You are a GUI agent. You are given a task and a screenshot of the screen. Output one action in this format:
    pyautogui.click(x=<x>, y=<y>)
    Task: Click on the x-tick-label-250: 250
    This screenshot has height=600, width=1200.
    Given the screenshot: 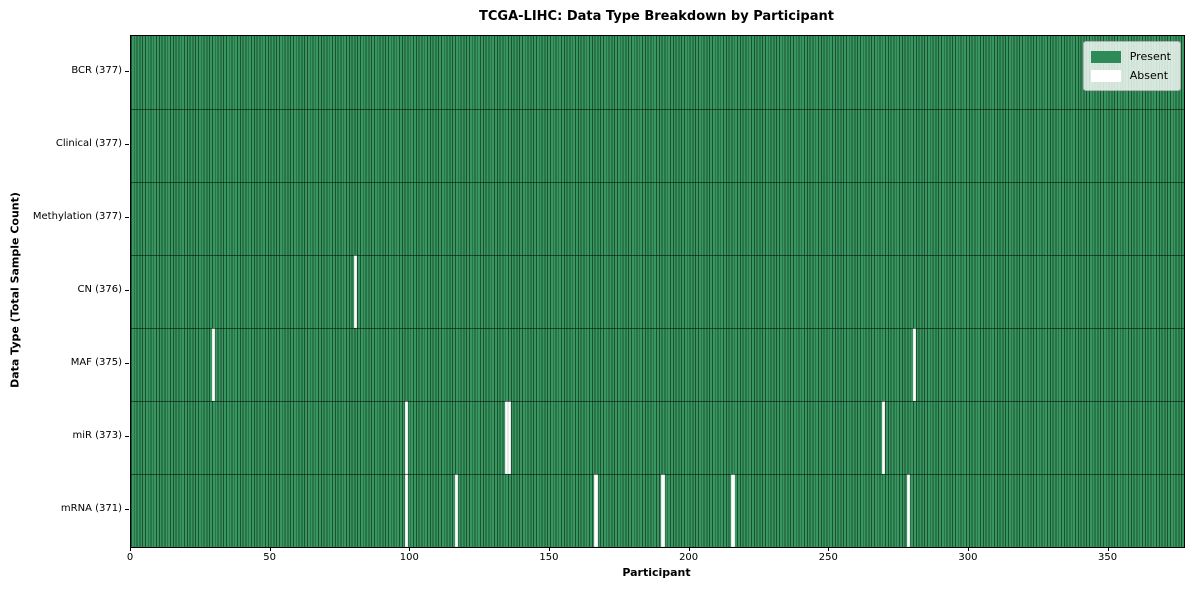 What is the action you would take?
    pyautogui.click(x=828, y=557)
    